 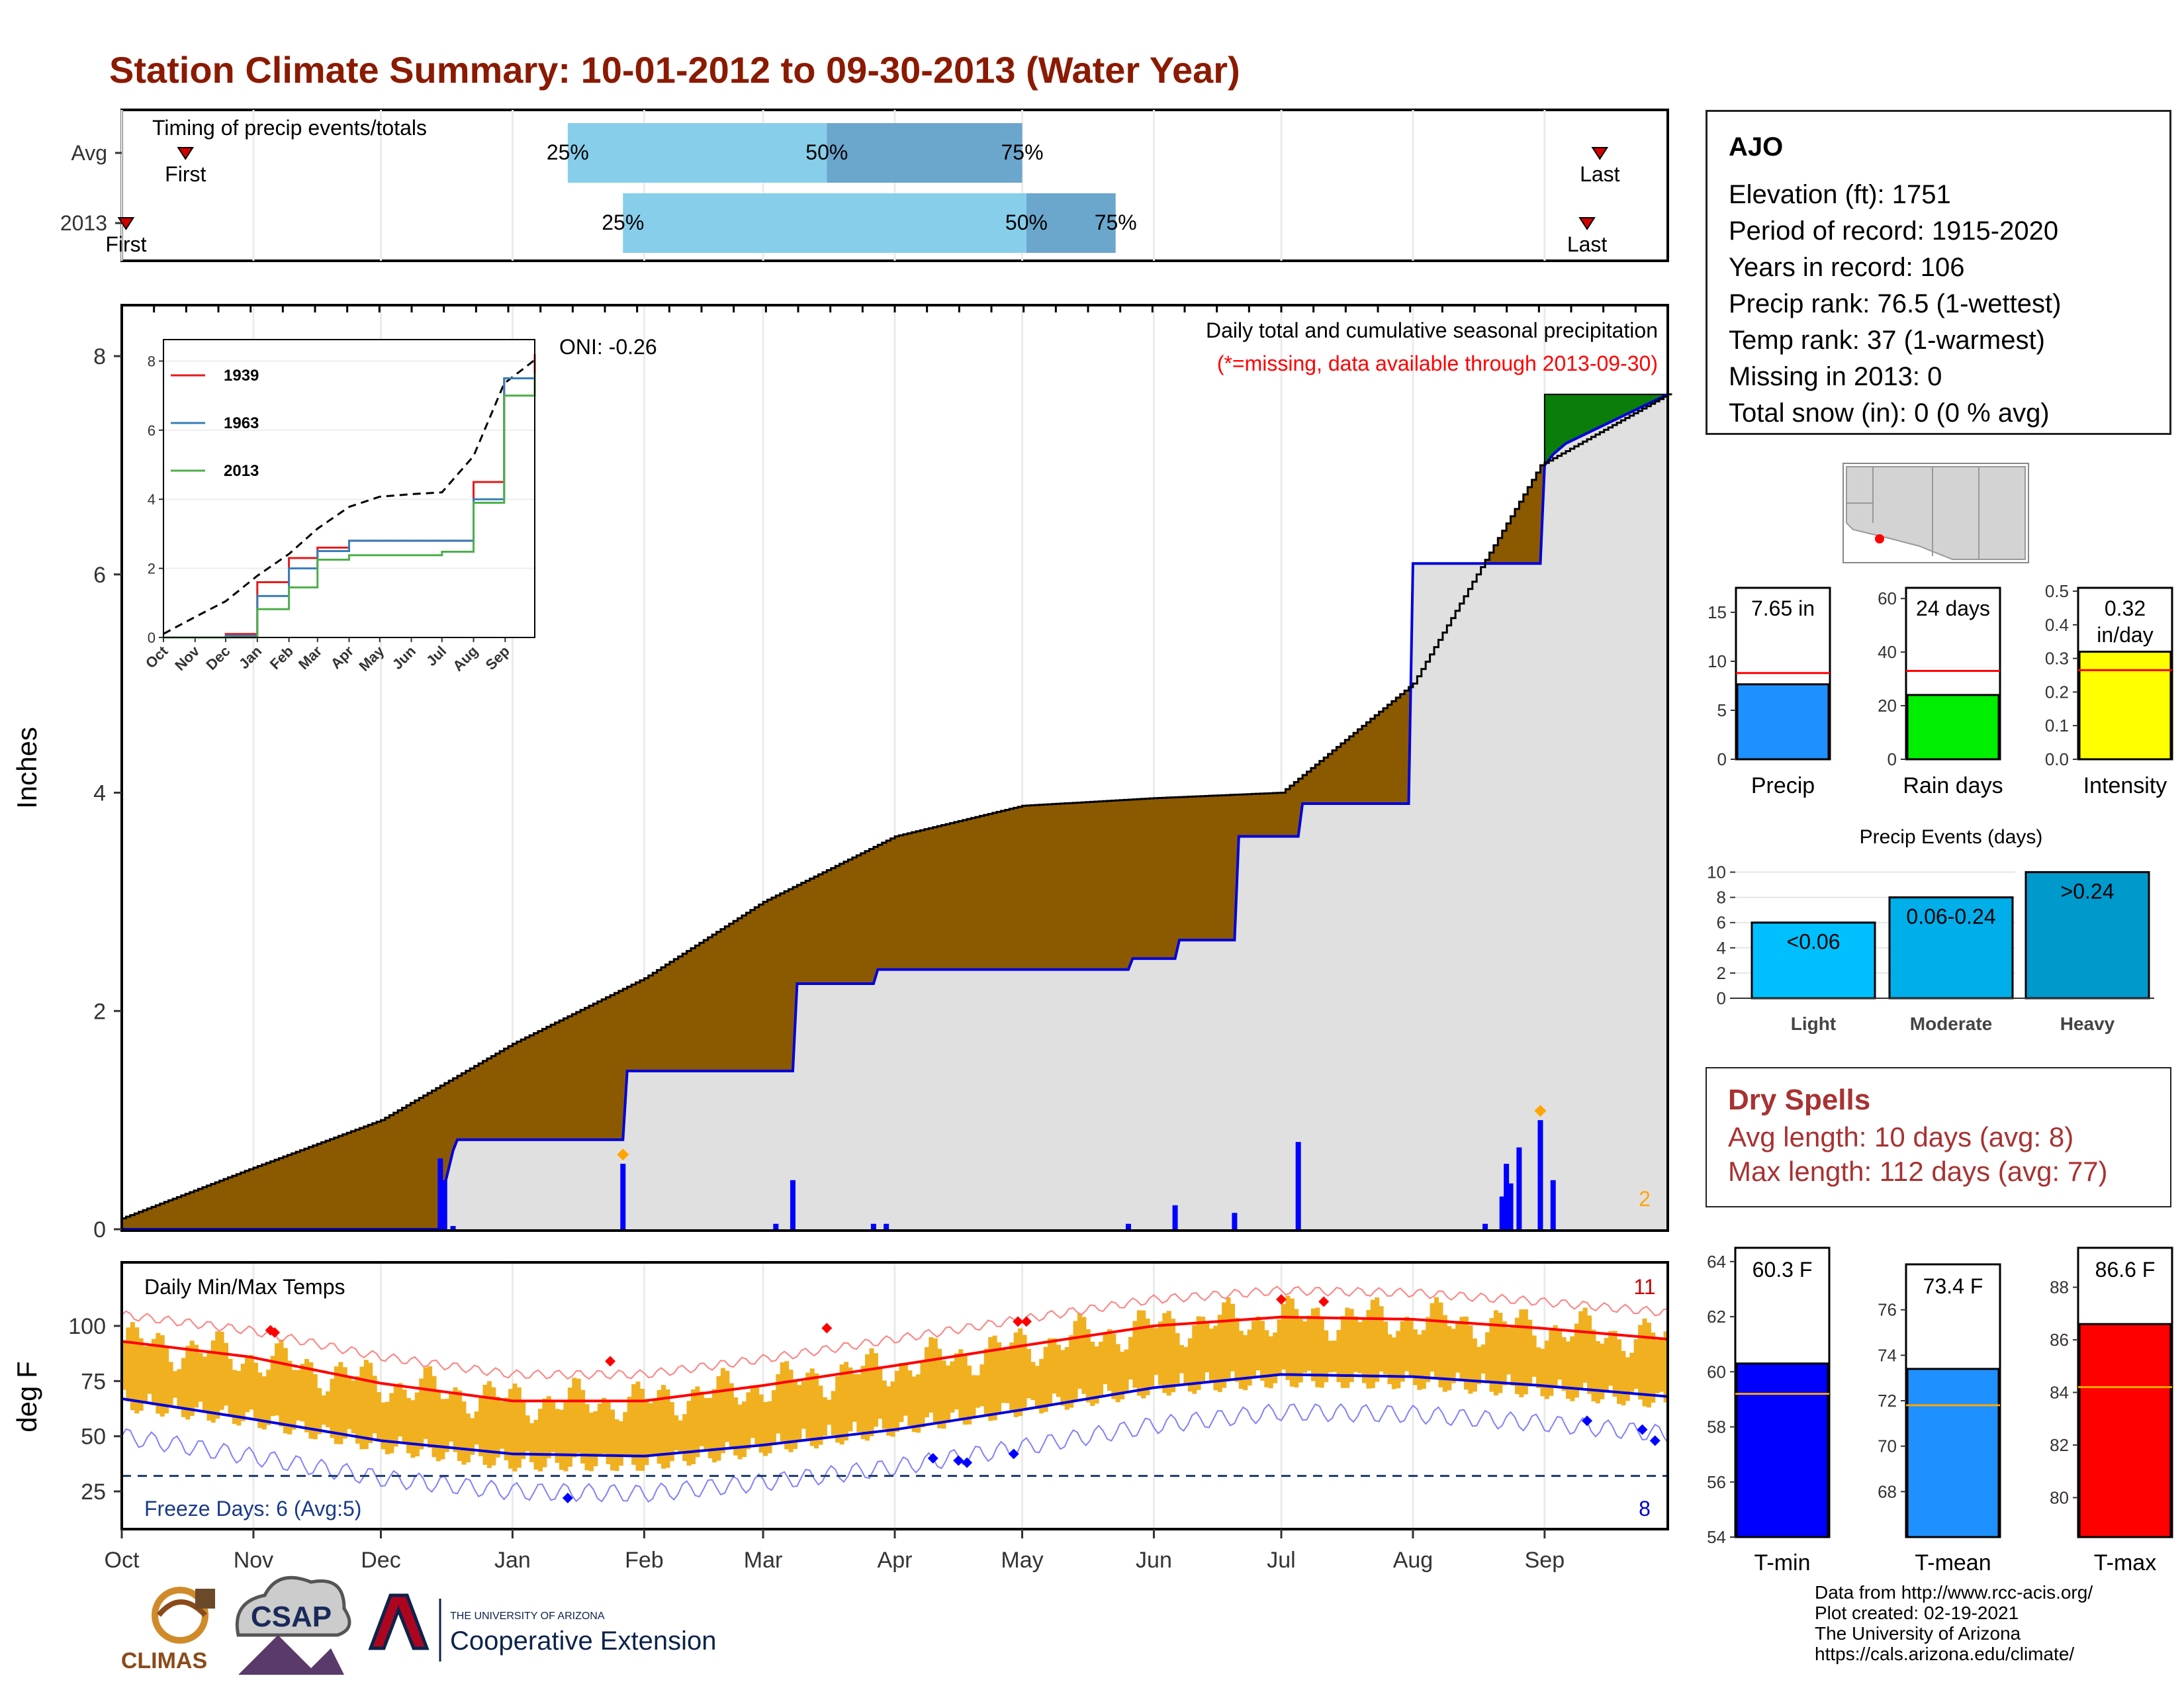 What do you see at coordinates (1722, 759) in the screenshot?
I see `mini-chart-tick-label: 0` at bounding box center [1722, 759].